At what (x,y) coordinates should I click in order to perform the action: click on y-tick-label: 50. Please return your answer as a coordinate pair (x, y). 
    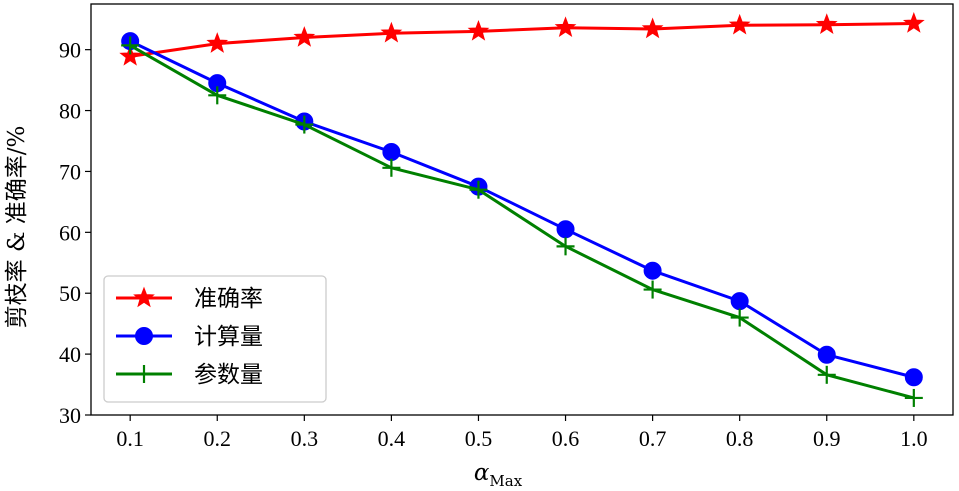
    Looking at the image, I should click on (70, 293).